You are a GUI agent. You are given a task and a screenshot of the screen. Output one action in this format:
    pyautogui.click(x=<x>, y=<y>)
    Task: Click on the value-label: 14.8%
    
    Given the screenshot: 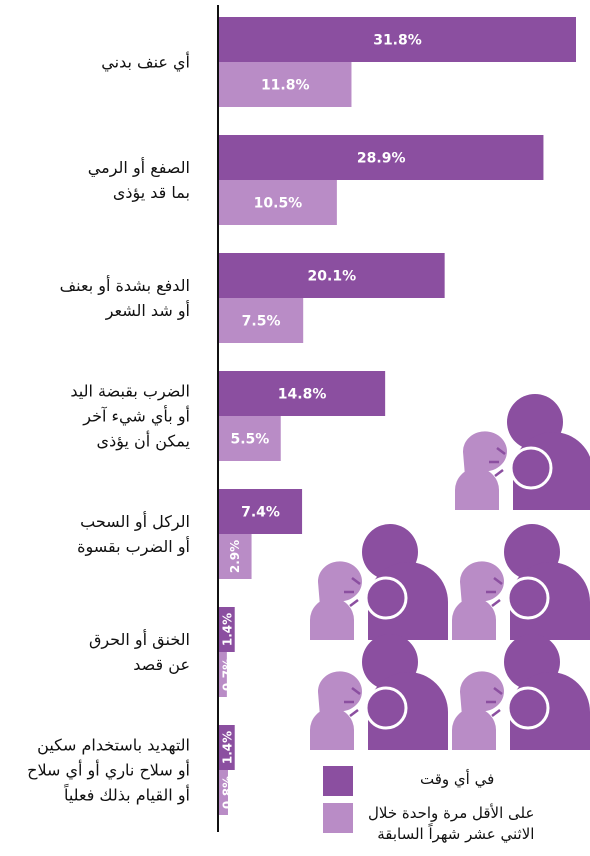 What is the action you would take?
    pyautogui.click(x=302, y=395)
    